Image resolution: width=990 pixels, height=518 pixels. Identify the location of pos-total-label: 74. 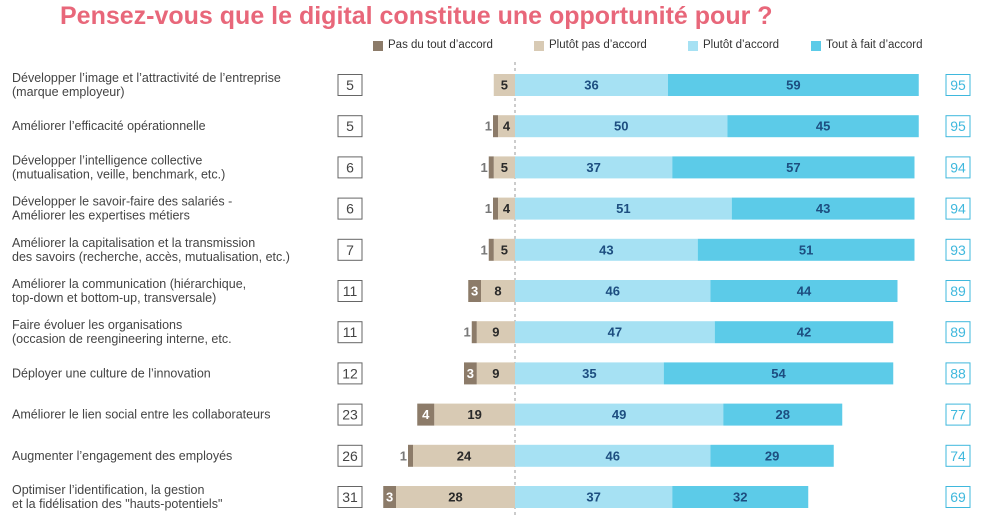
(958, 456).